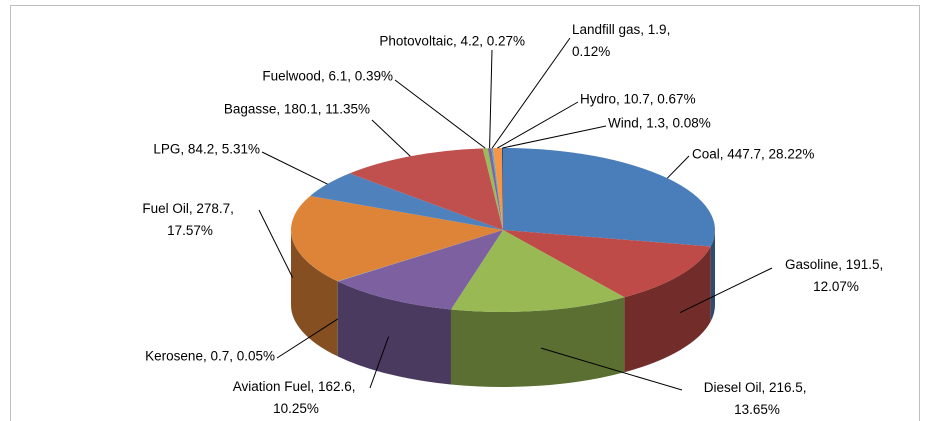 This screenshot has width=928, height=421. What do you see at coordinates (638, 99) in the screenshot?
I see `data-label: Hydro, 10.7, 0.67%` at bounding box center [638, 99].